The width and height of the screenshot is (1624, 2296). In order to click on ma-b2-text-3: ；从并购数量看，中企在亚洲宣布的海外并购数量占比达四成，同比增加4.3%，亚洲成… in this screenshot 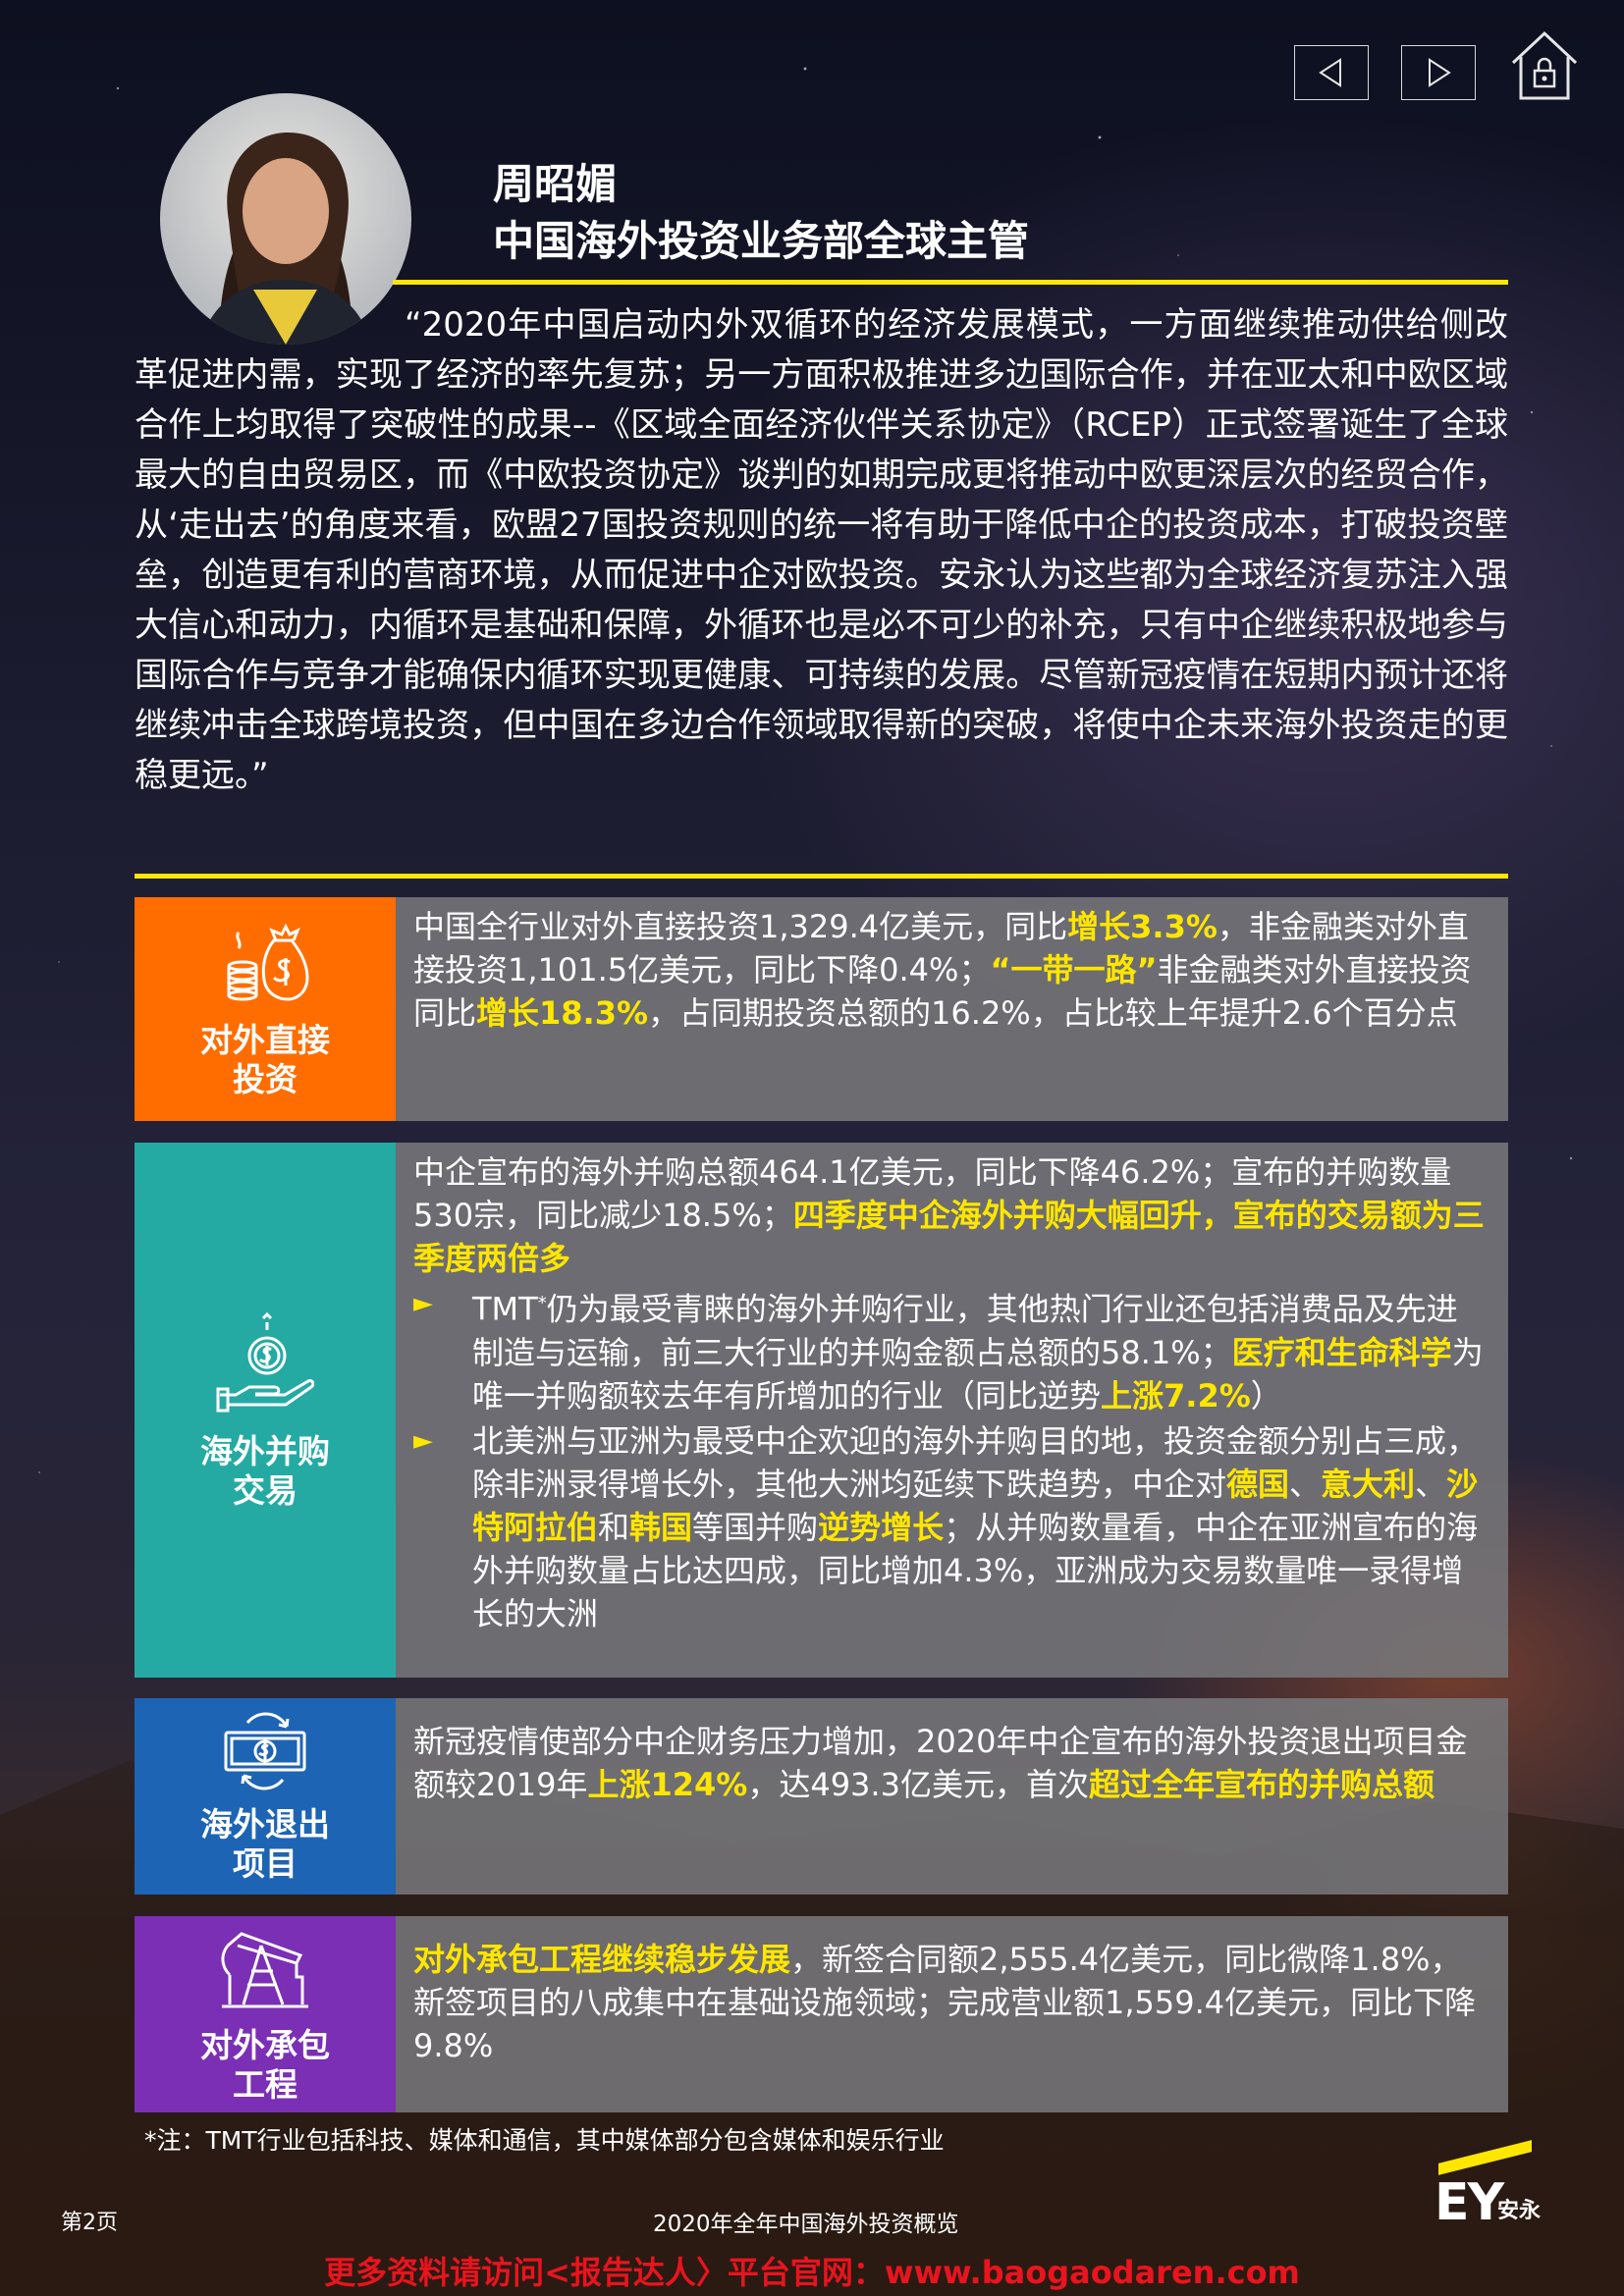, I will do `click(975, 1570)`.